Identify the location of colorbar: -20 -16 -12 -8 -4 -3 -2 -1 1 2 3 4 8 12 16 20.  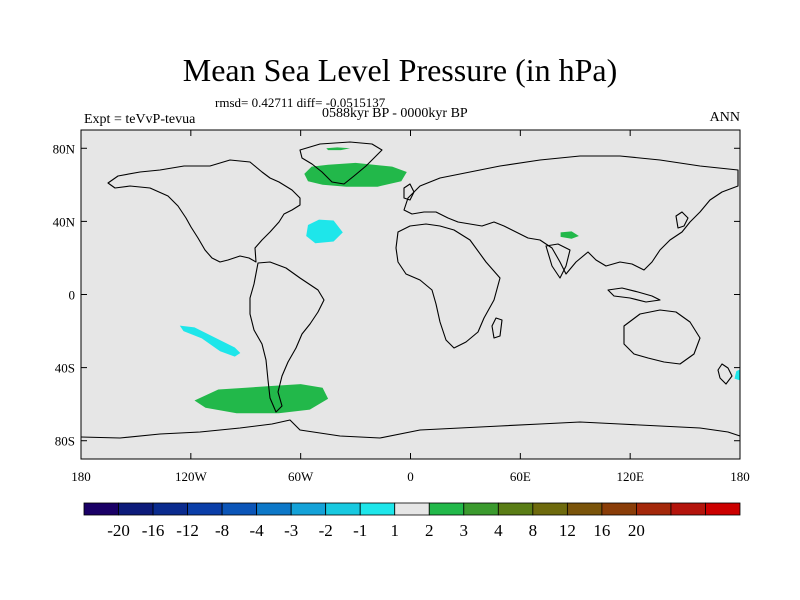
(412, 521).